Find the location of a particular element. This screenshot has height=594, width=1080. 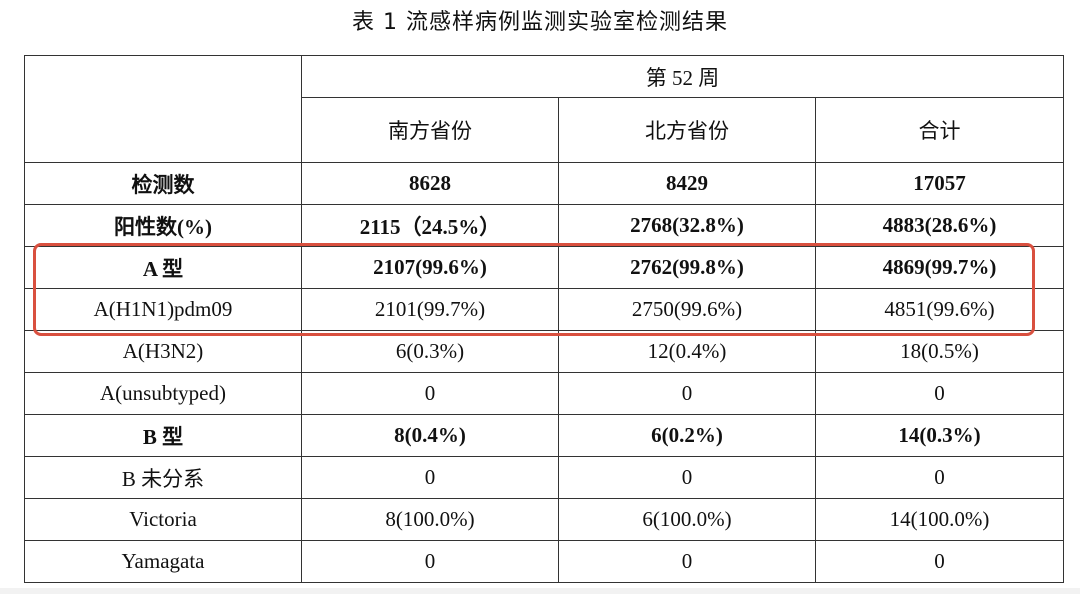

row-label: B 型 is located at coordinates (163, 435).